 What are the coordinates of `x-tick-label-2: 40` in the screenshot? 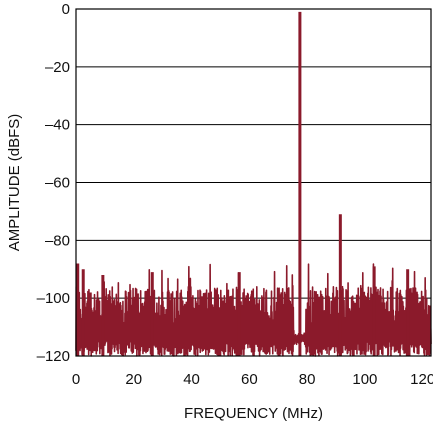 It's located at (191, 379).